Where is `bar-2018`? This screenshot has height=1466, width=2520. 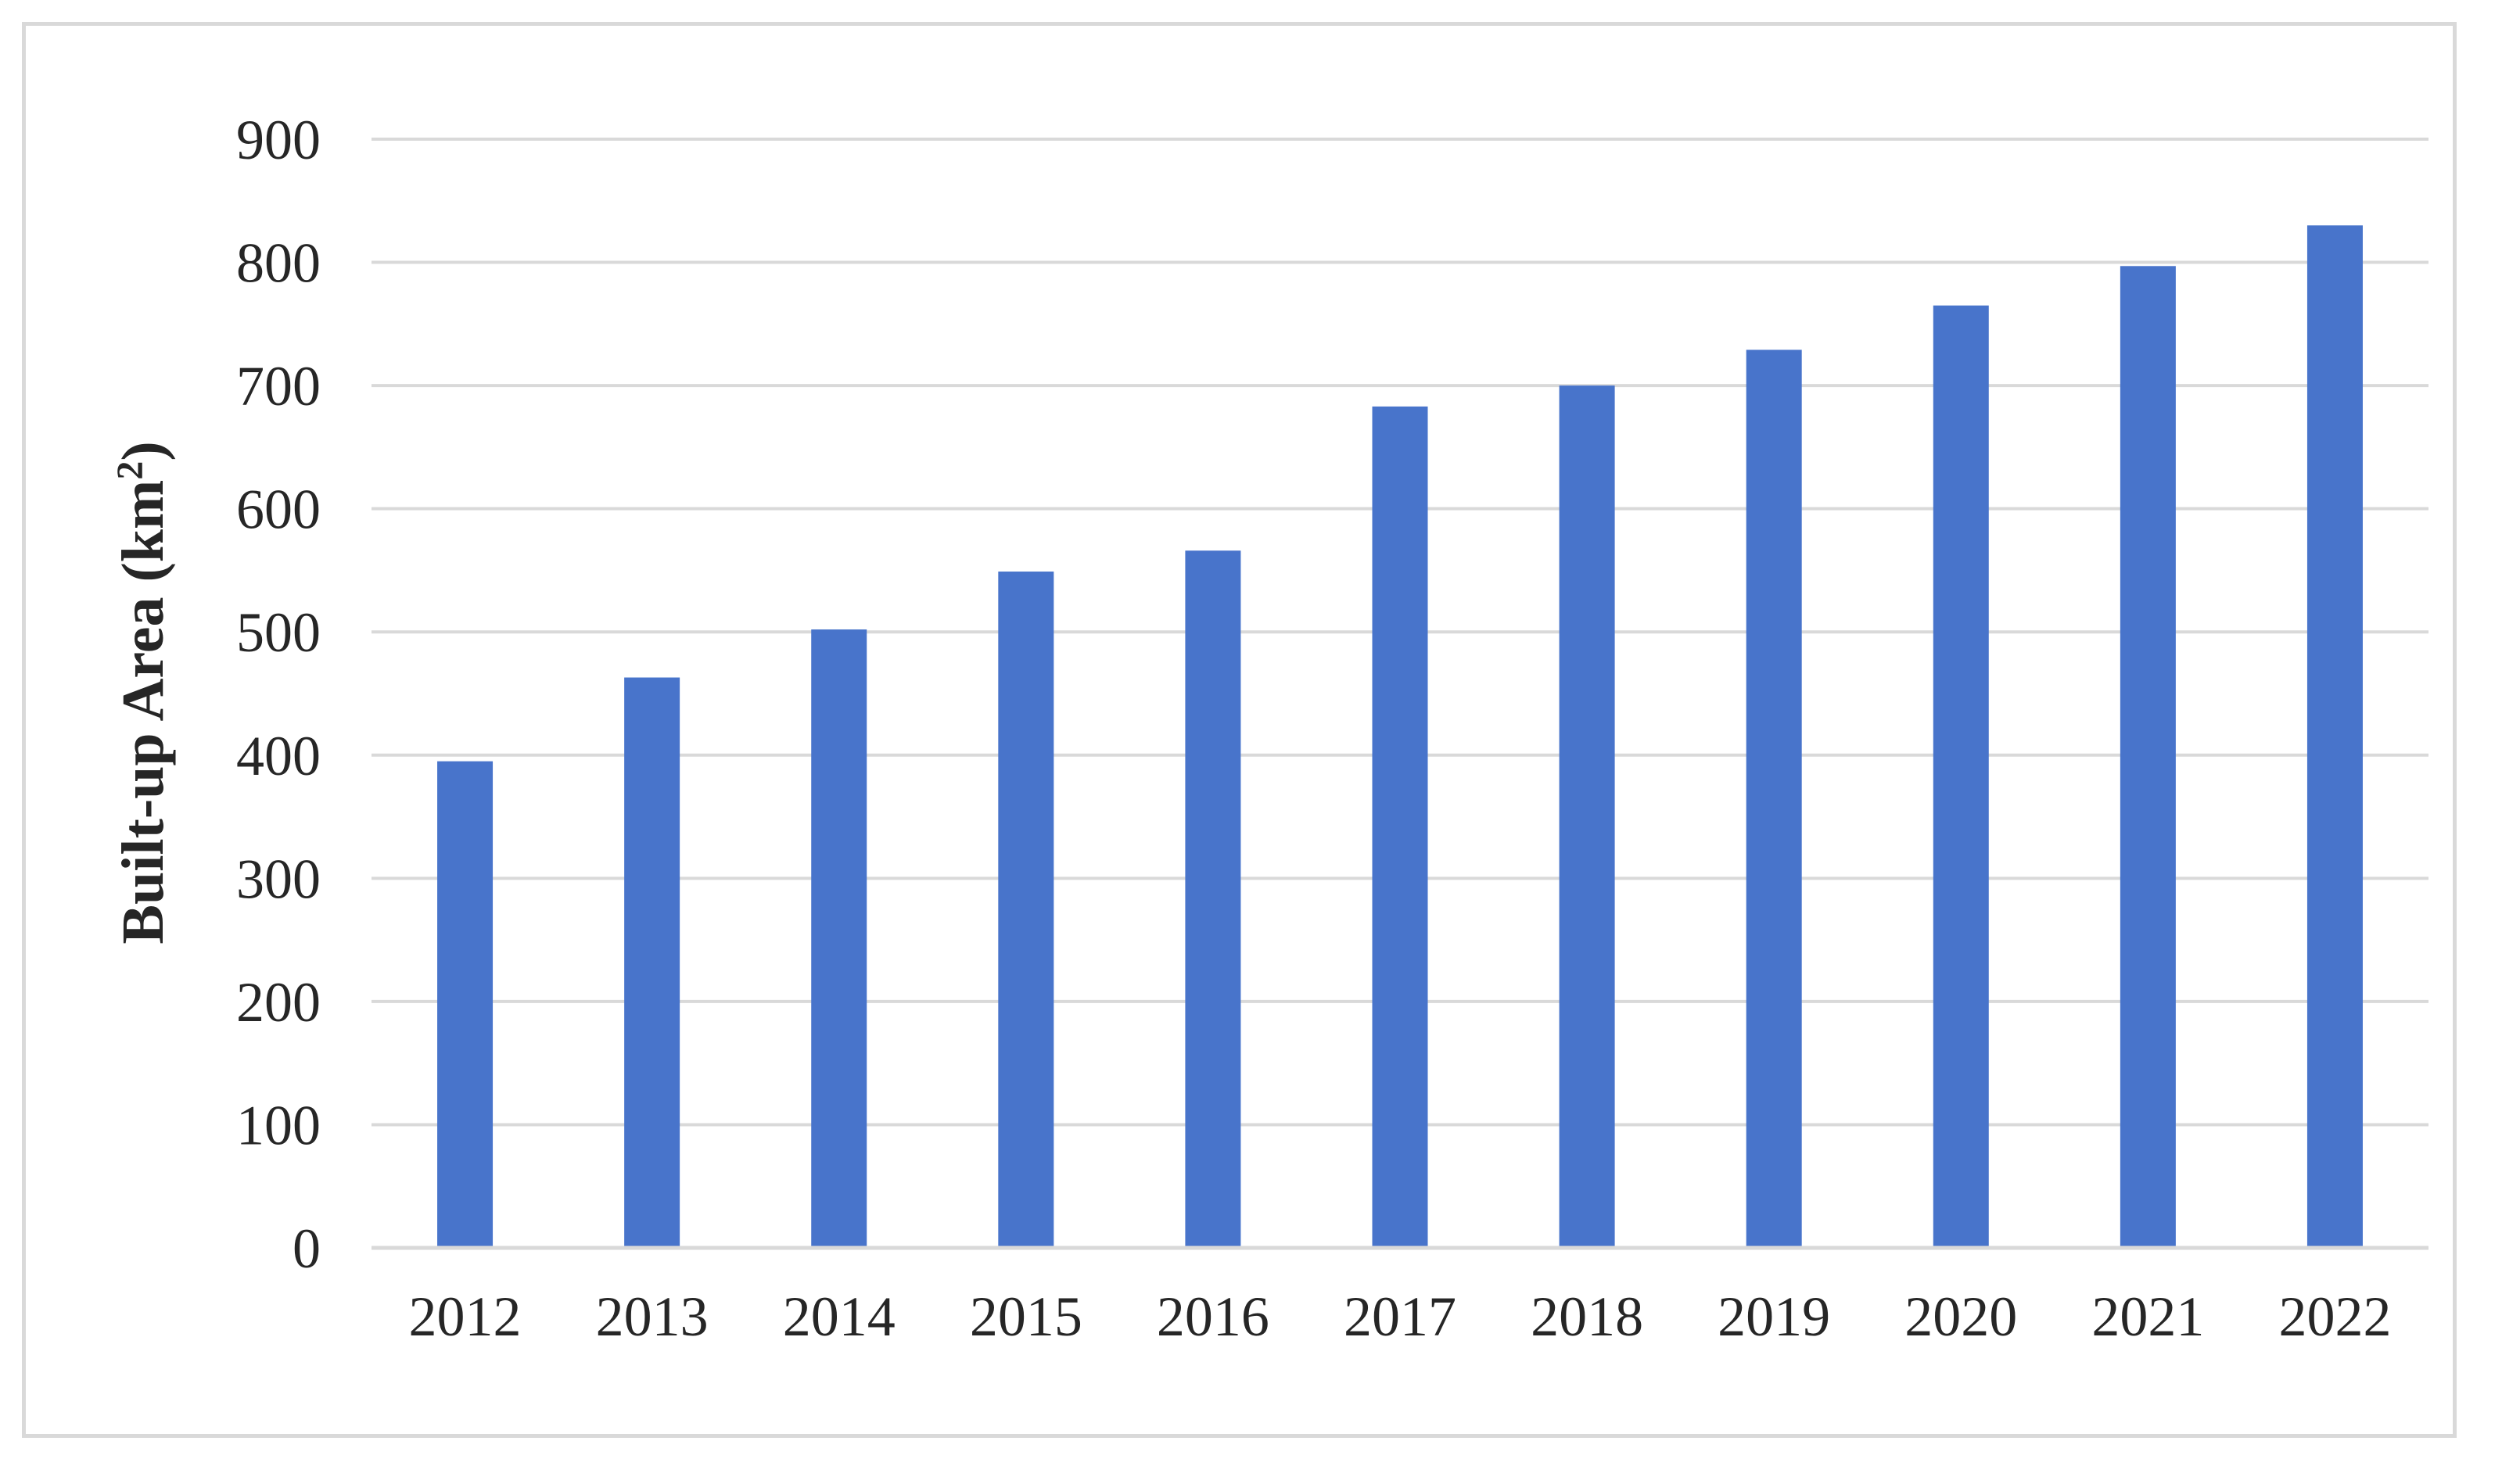 bar-2018 is located at coordinates (1587, 817).